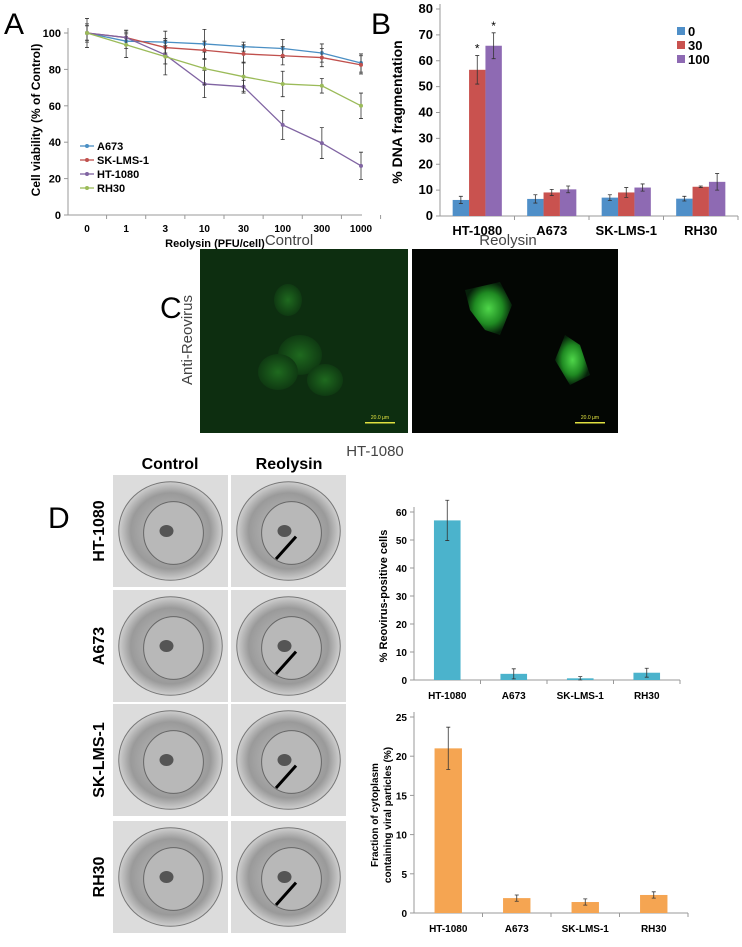  Describe the element at coordinates (170, 464) in the screenshot. I see `panel-d-column-control: Control` at that location.